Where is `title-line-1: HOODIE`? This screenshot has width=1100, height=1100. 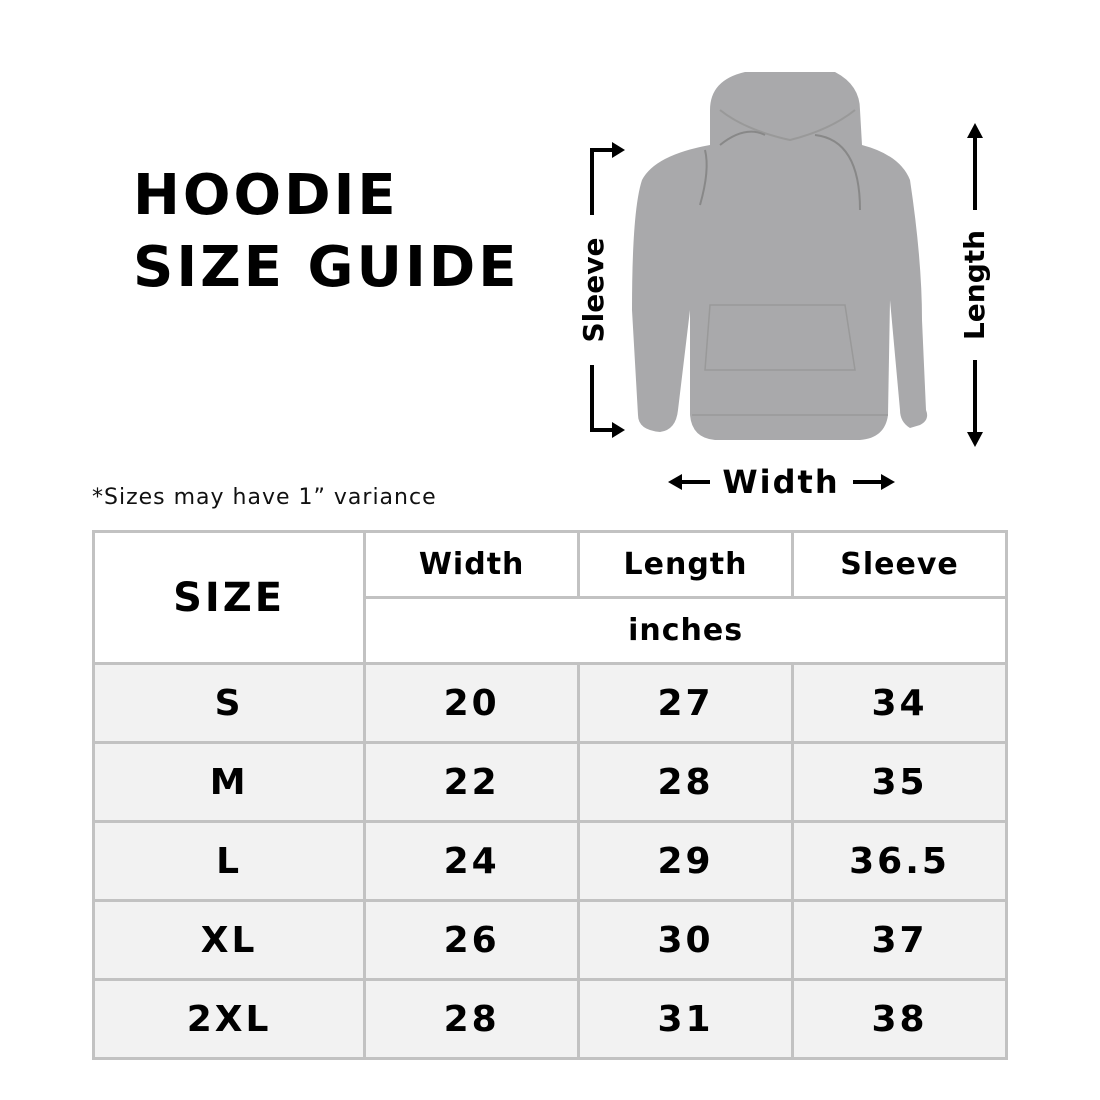 title-line-1: HOODIE is located at coordinates (266, 195).